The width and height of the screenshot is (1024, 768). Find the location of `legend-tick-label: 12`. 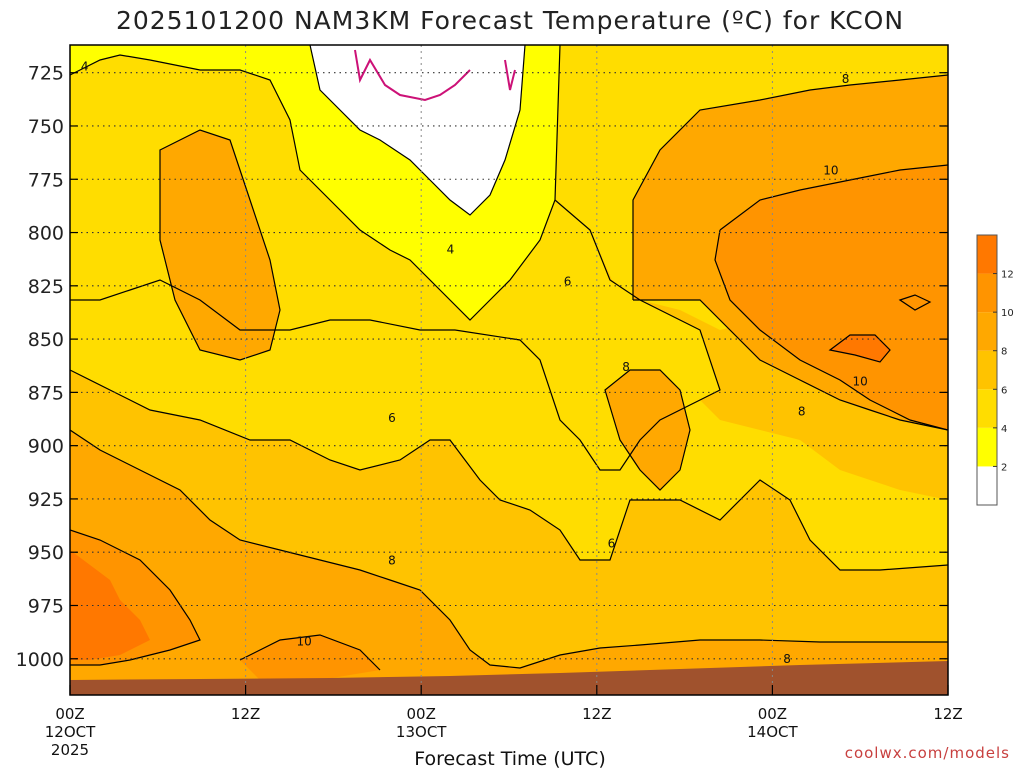

legend-tick-label: 12 is located at coordinates (1007, 275).